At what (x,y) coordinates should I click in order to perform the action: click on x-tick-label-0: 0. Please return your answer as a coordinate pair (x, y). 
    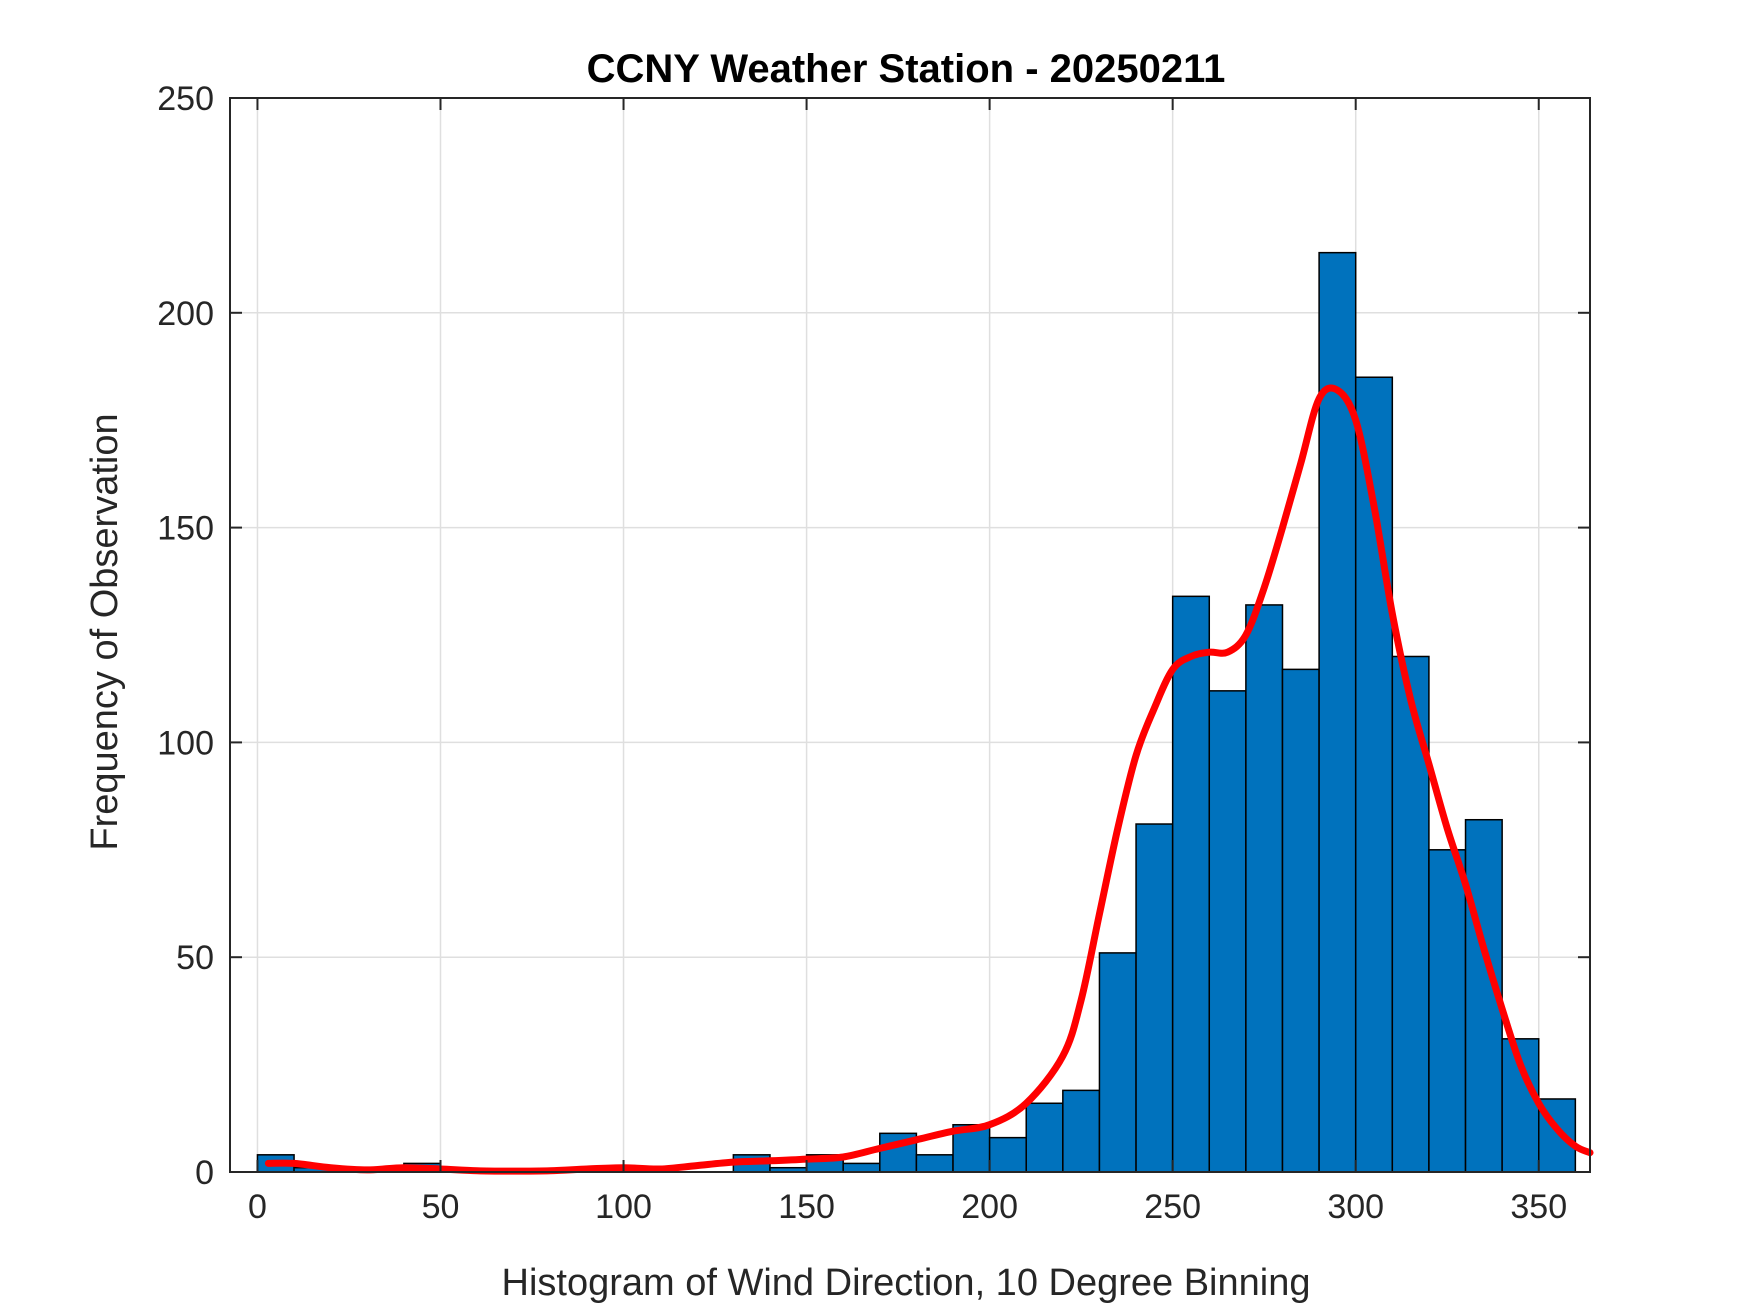
    Looking at the image, I should click on (257, 1207).